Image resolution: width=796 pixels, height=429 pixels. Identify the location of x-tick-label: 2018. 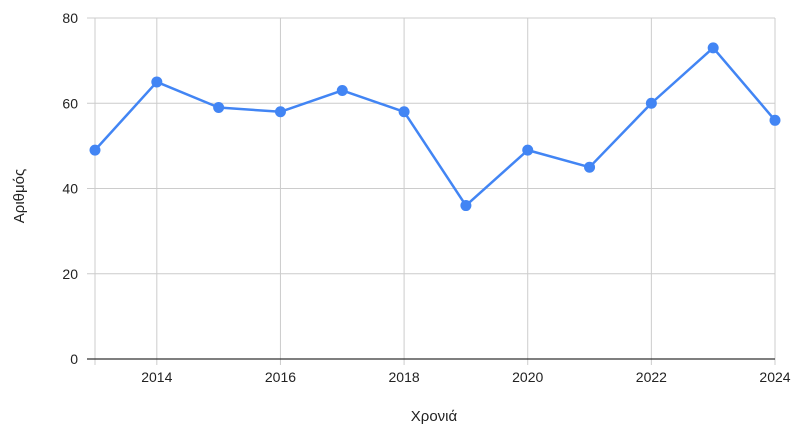
(404, 377).